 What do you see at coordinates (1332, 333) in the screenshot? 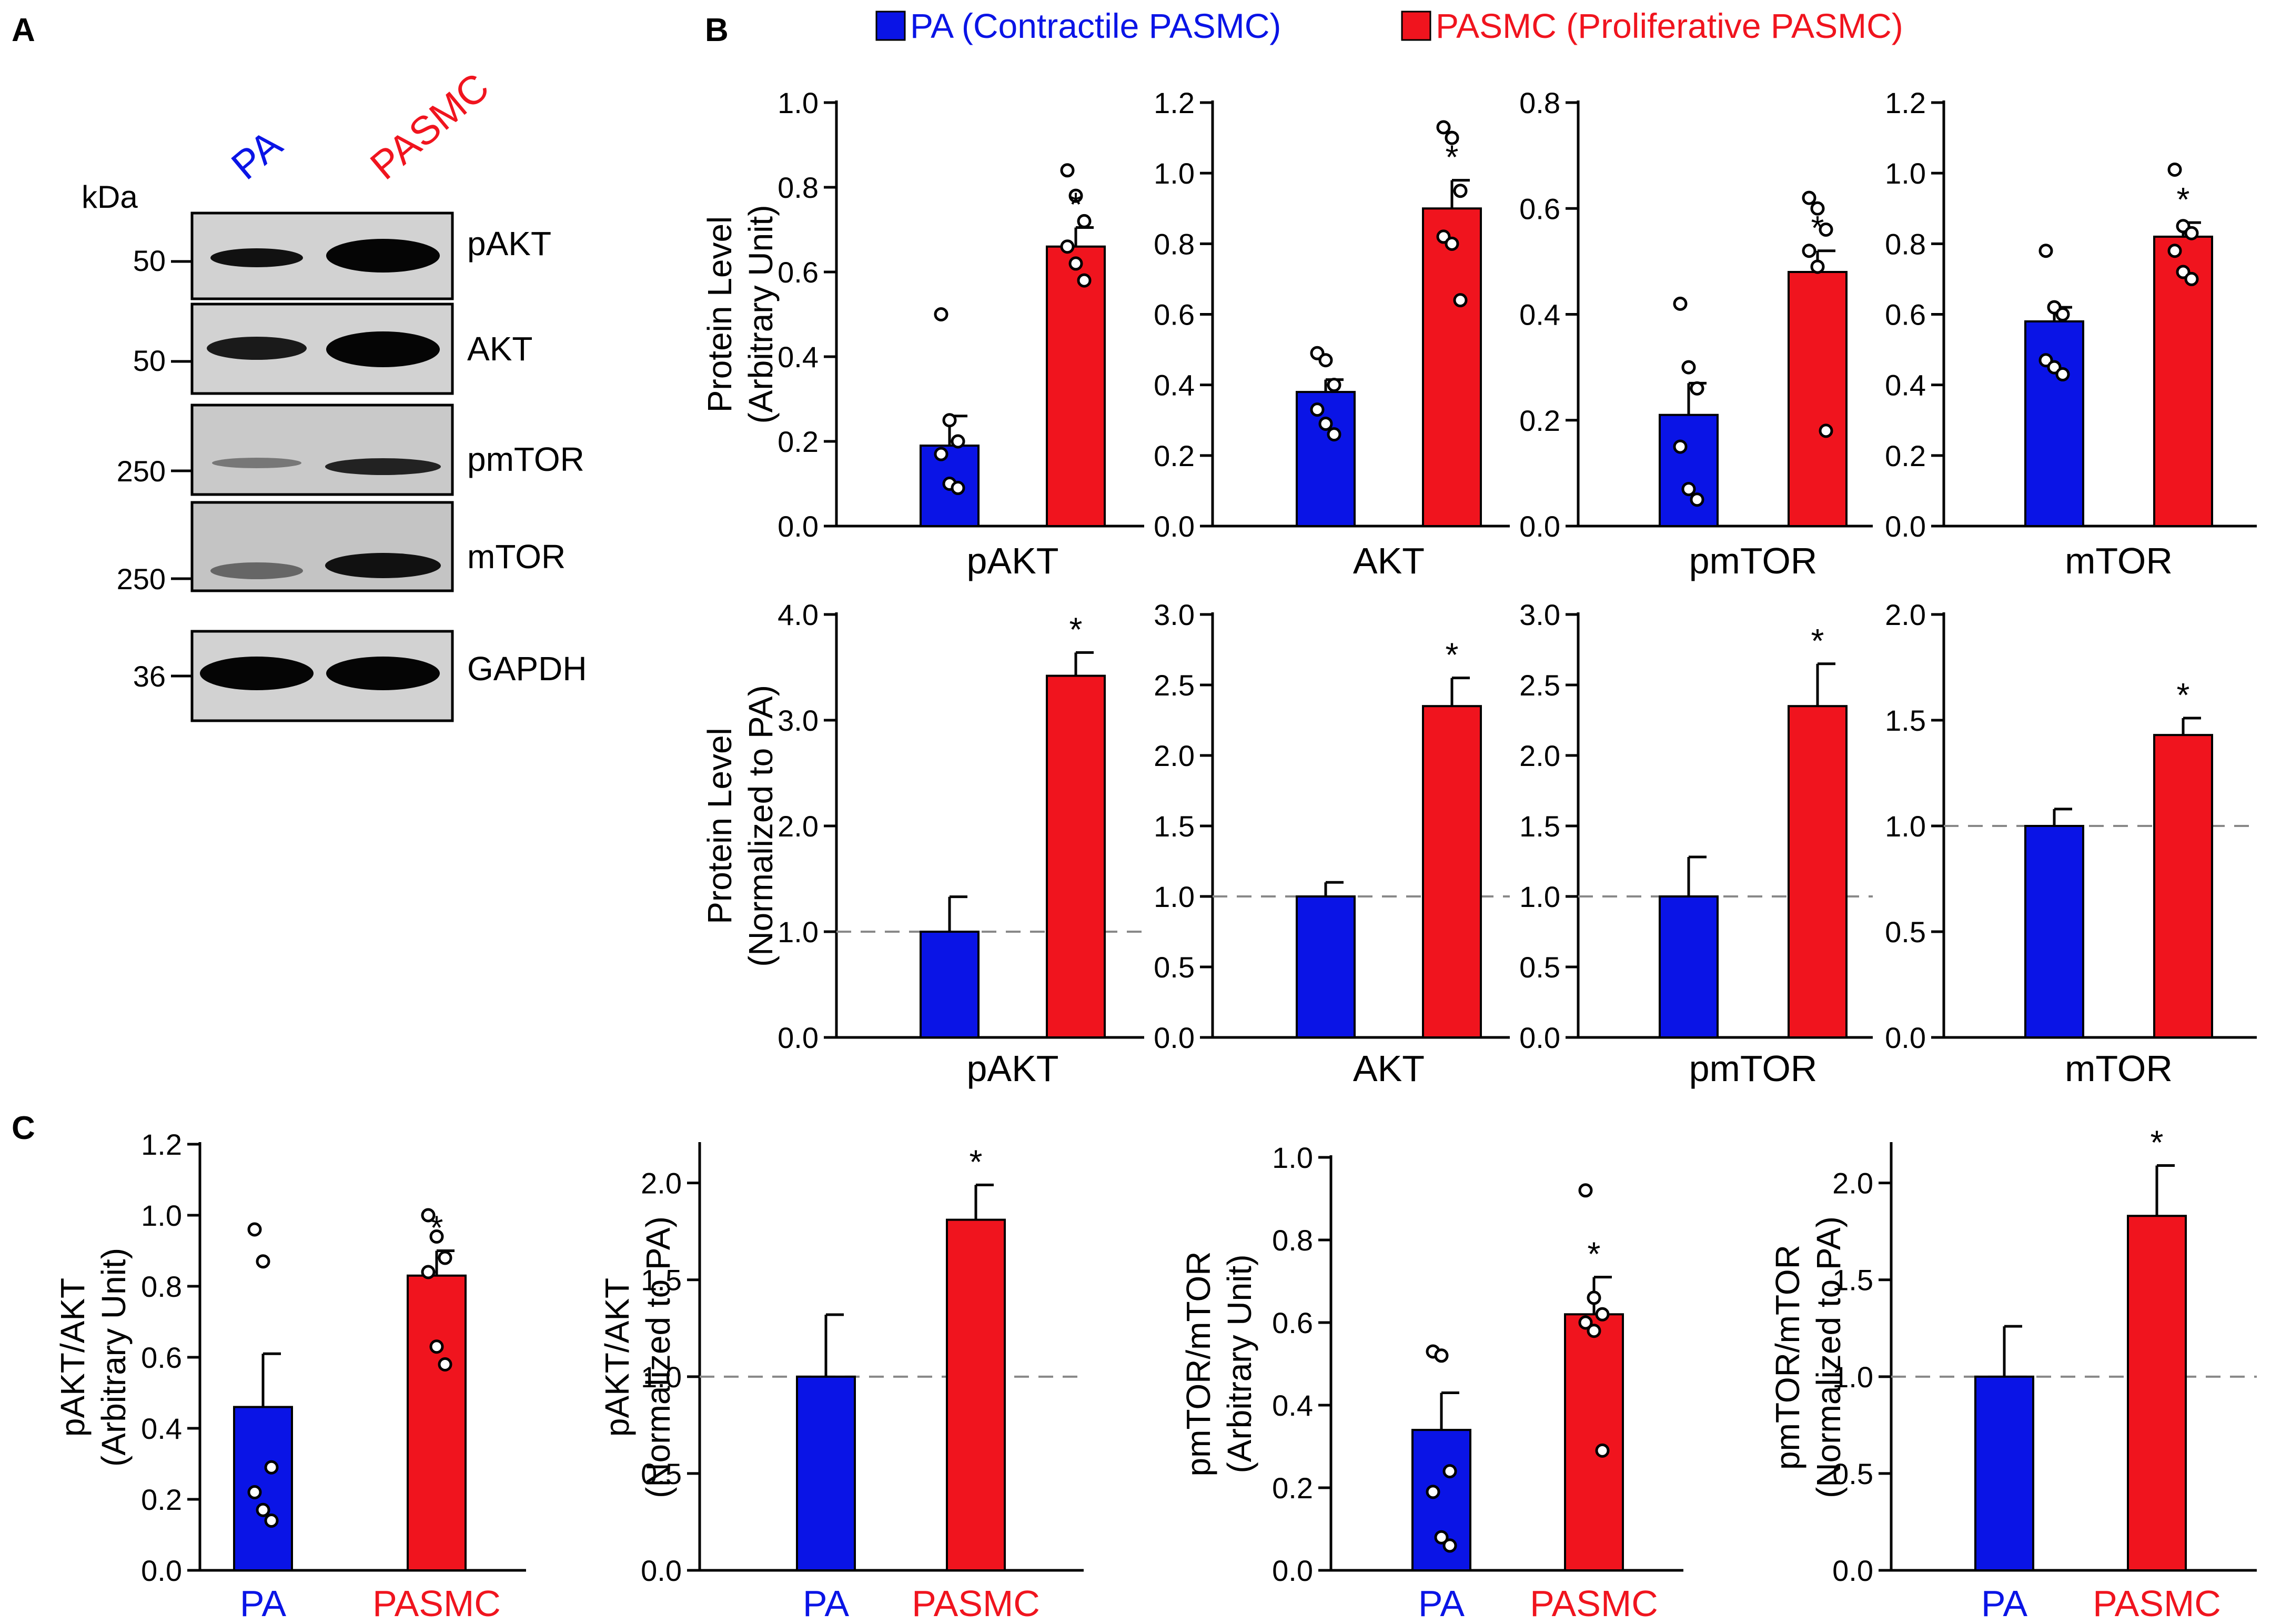
I see `chart-akt-arbitrary: 0.0 0.2 0.4 0.6 0.8 1.0 1.2 * AKT` at bounding box center [1332, 333].